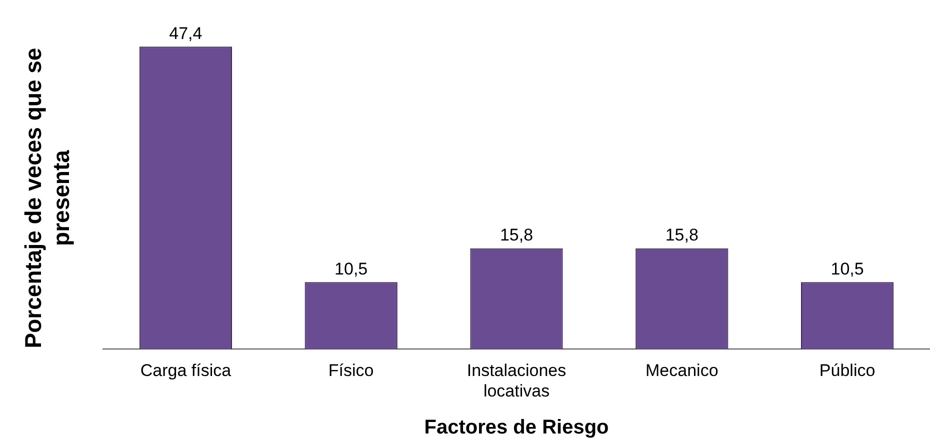  What do you see at coordinates (47, 198) in the screenshot?
I see `y-axis-title: Porcentaje de veces que se presenta` at bounding box center [47, 198].